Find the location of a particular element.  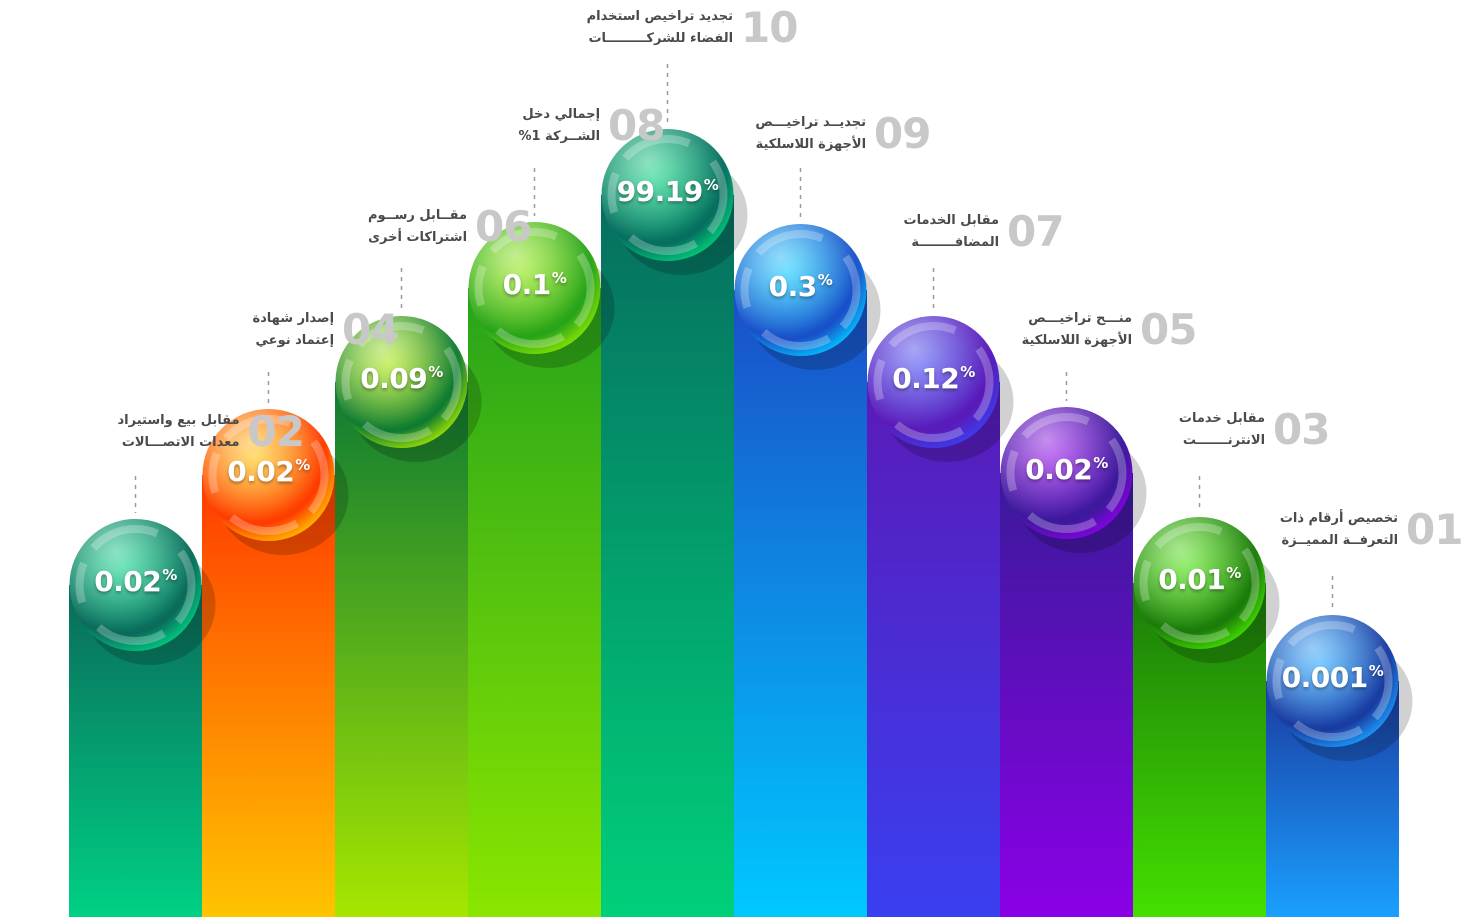

value-label-10: 99.19% is located at coordinates (668, 191).